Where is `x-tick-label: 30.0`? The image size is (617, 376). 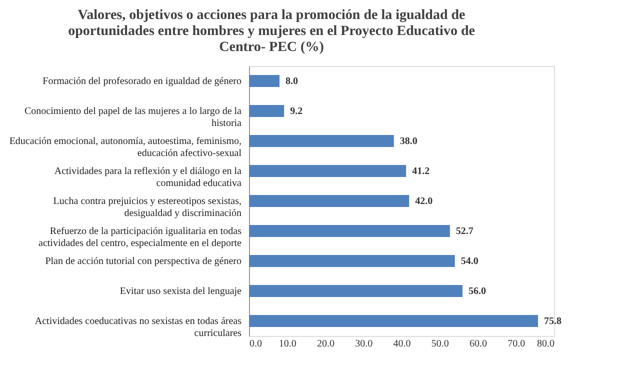 x-tick-label: 30.0 is located at coordinates (364, 344).